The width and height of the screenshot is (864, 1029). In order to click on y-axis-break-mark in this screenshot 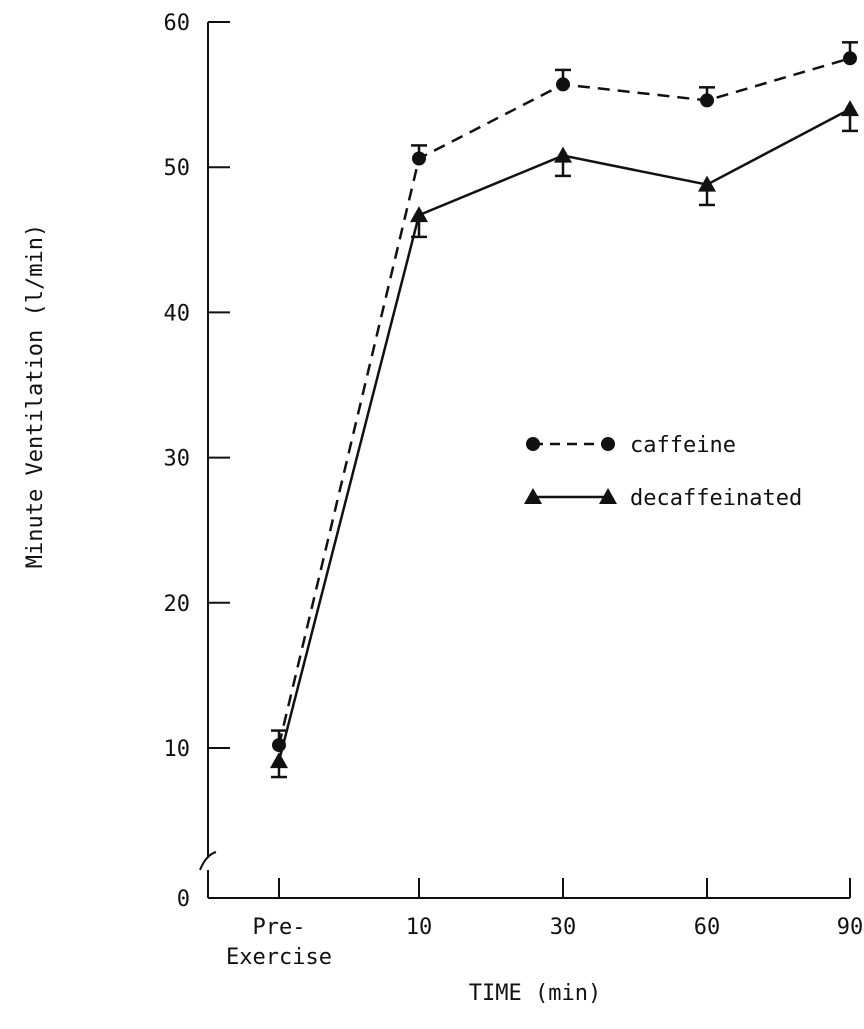, I will do `click(208, 861)`.